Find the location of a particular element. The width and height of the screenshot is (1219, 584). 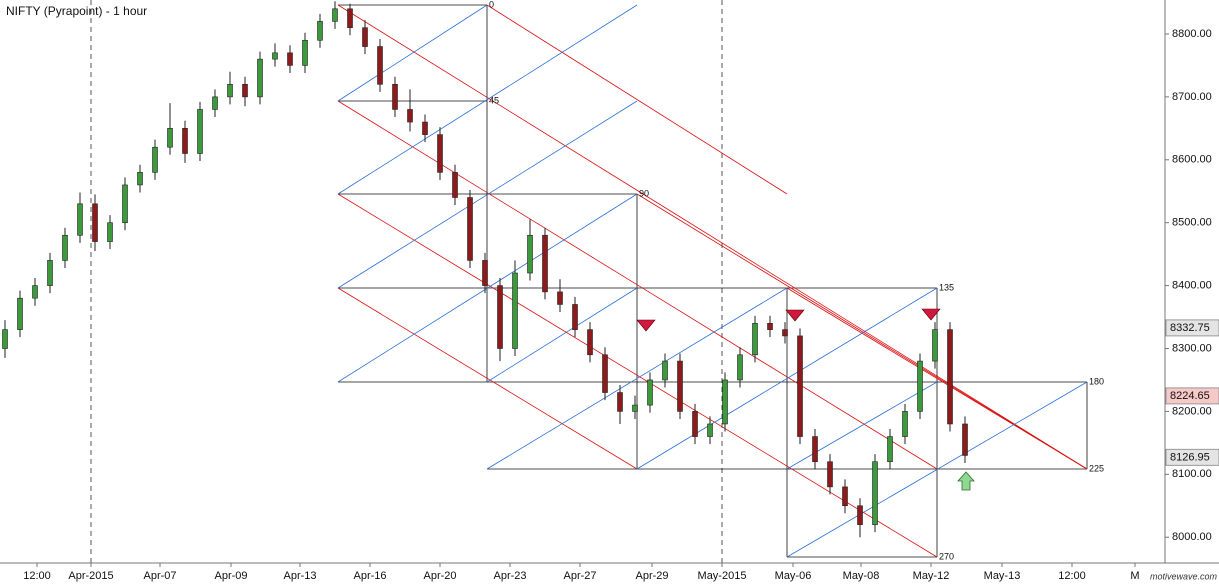

y-tick-label: 8300.00 is located at coordinates (1192, 348).